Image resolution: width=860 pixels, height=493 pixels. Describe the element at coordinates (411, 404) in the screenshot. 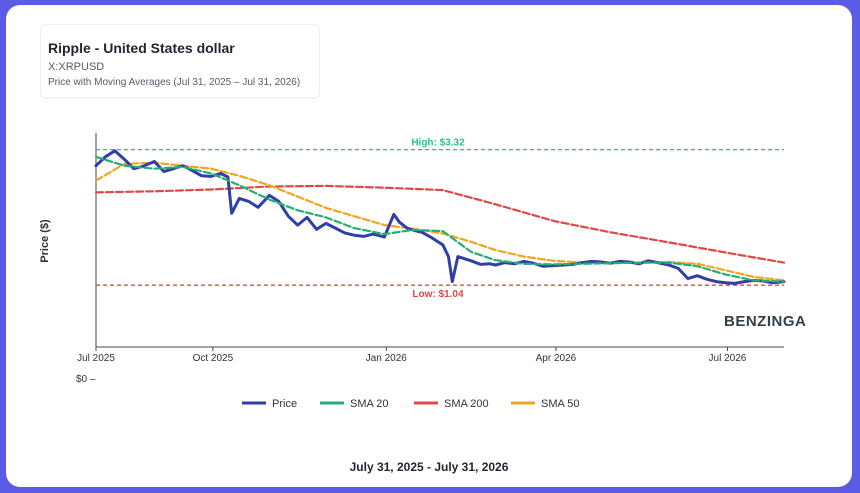

I see `legend: Price SMA 20 SMA 200 SMA 50` at that location.